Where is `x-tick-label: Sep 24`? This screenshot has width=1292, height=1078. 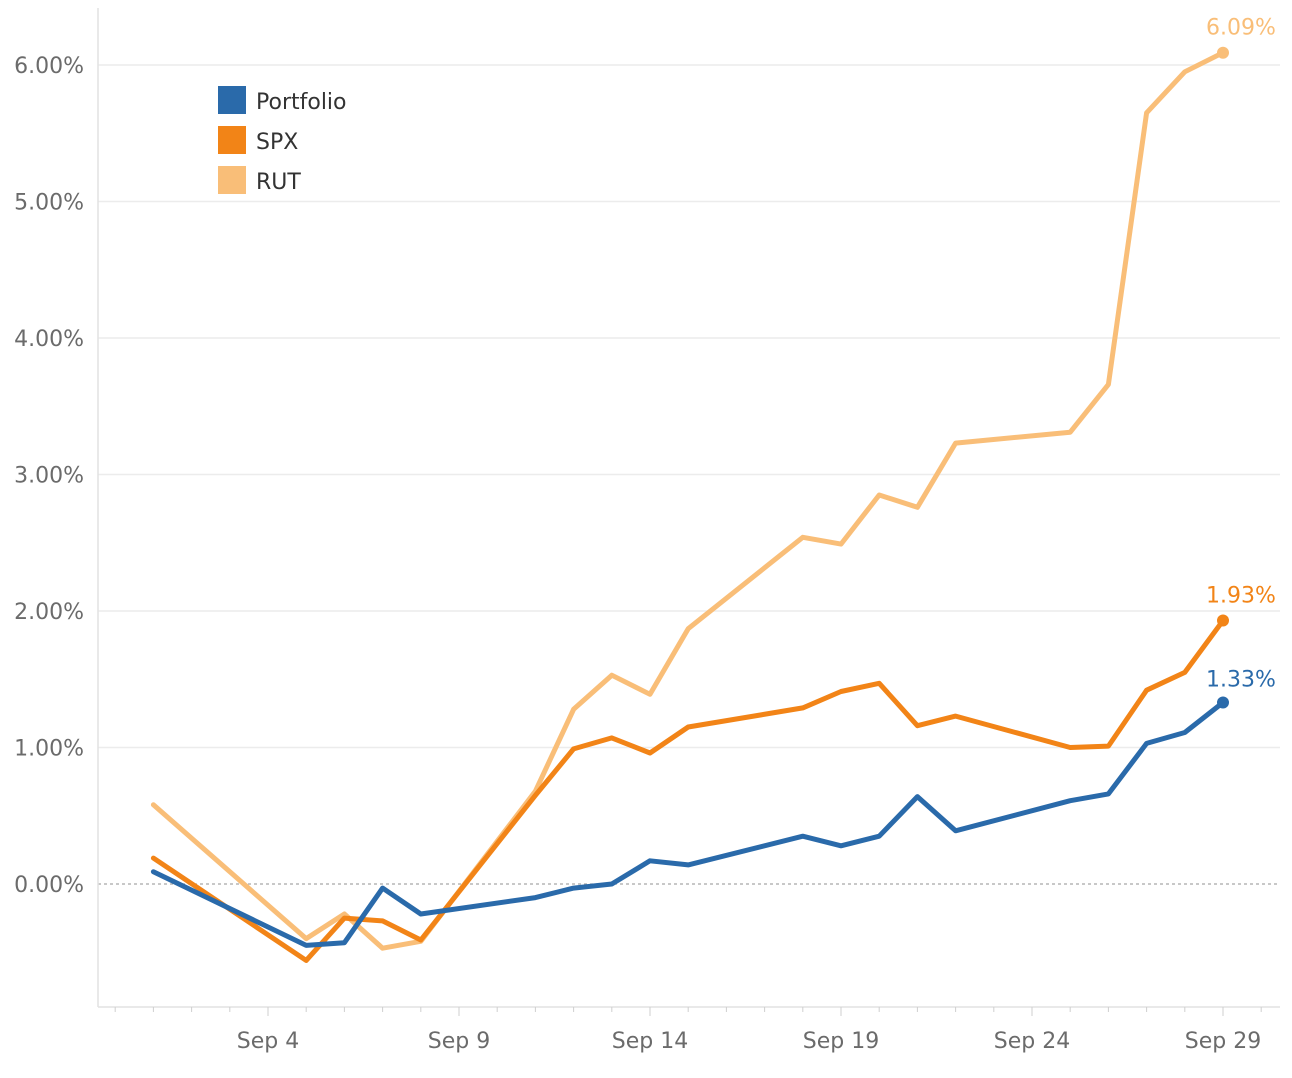
x-tick-label: Sep 24 is located at coordinates (1032, 1041).